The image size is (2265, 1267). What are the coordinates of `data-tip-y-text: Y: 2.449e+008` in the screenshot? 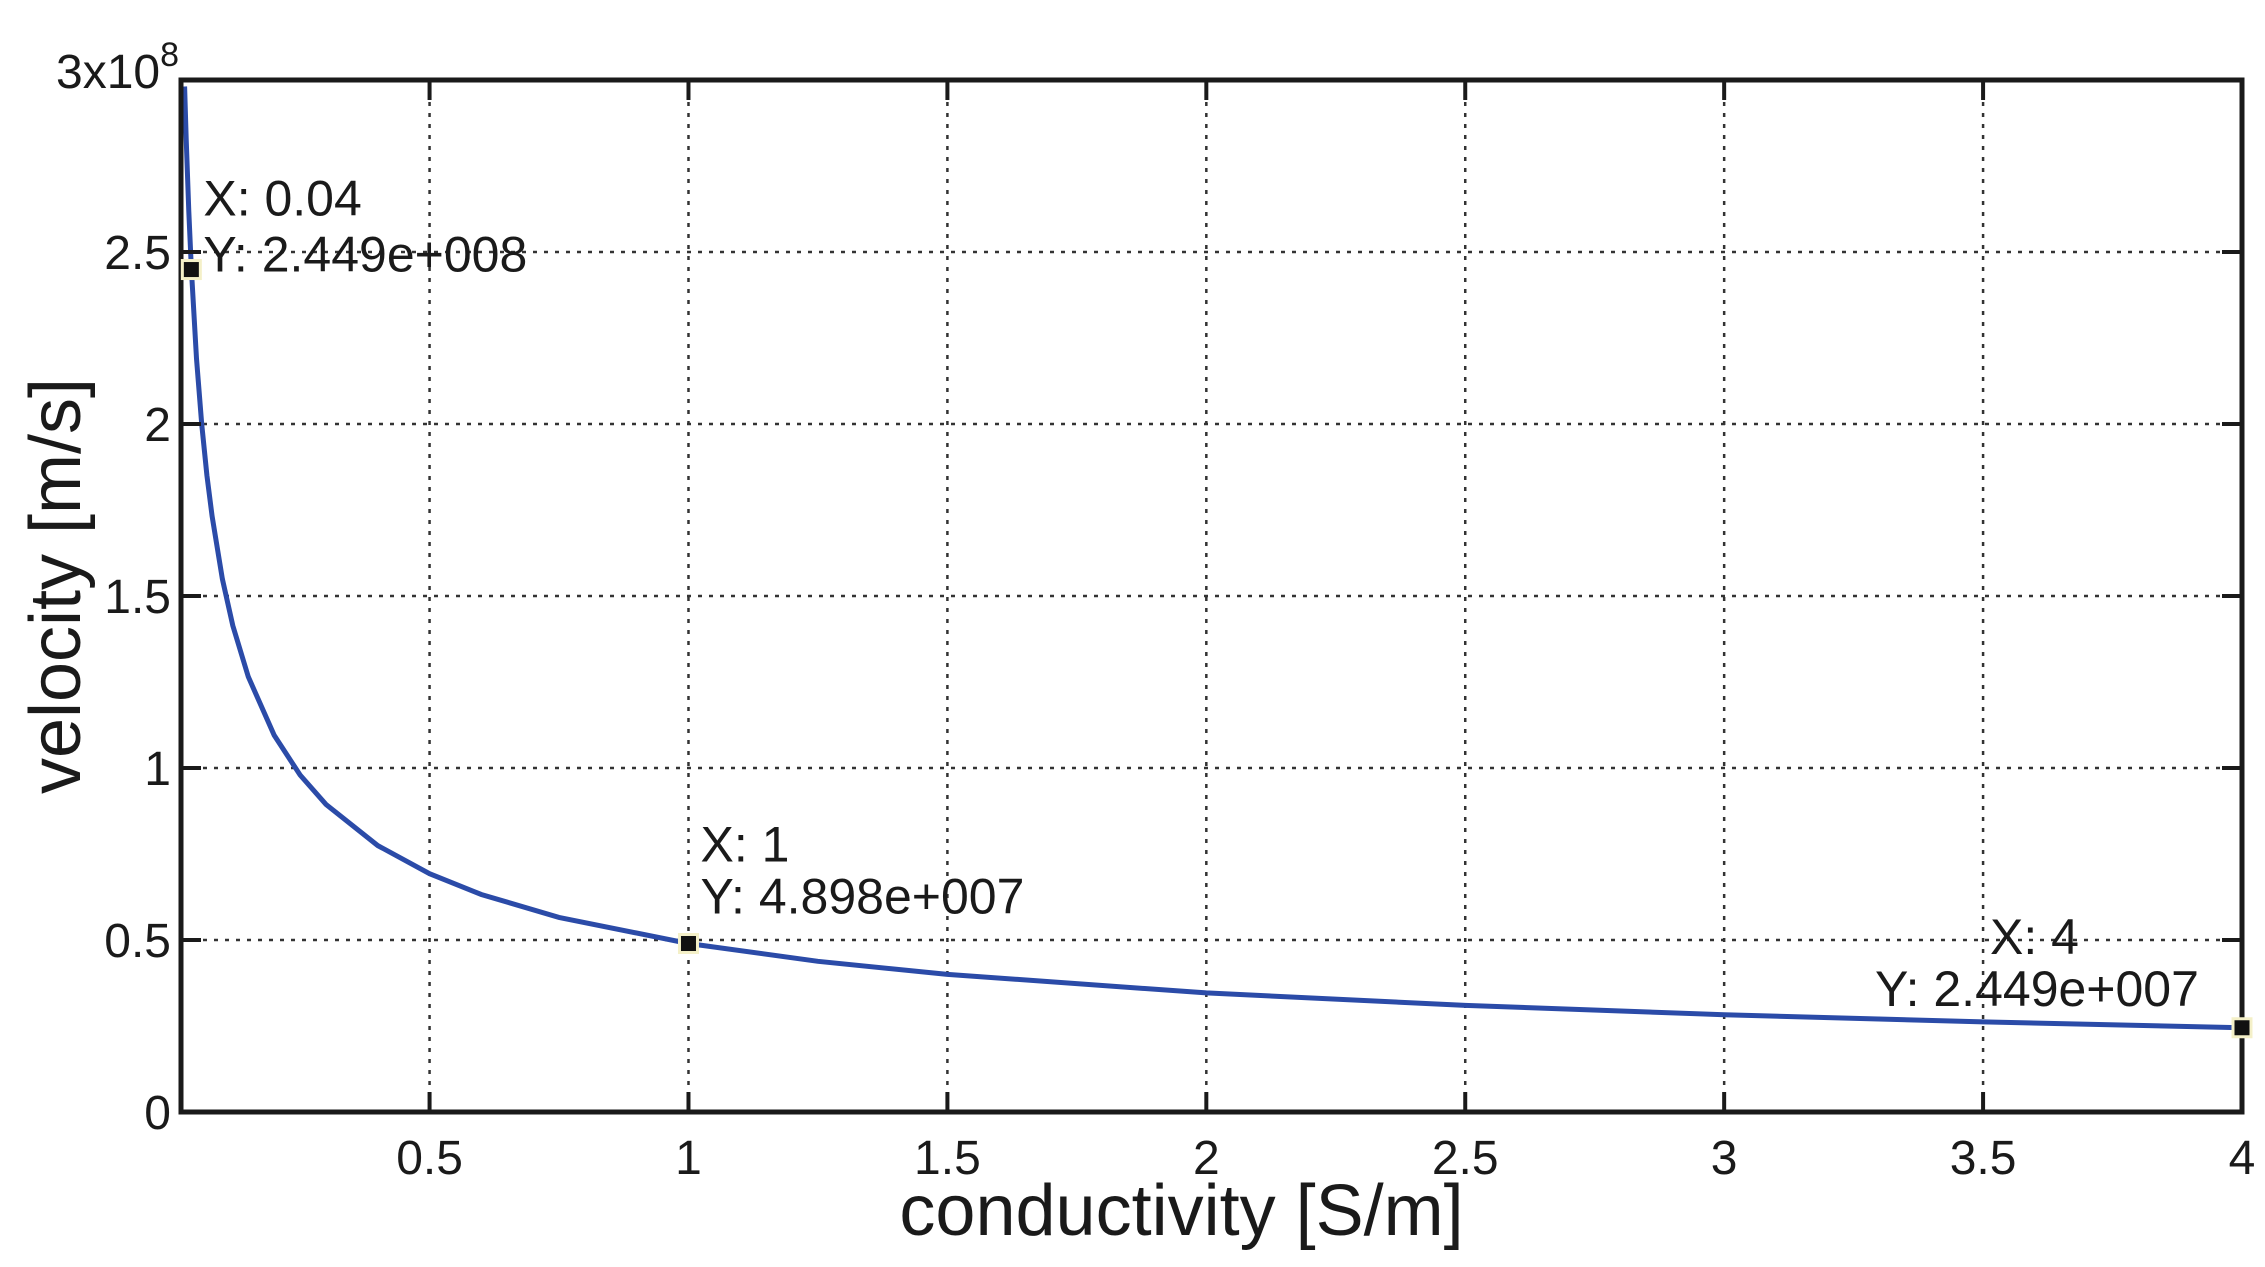 It's located at (365, 255).